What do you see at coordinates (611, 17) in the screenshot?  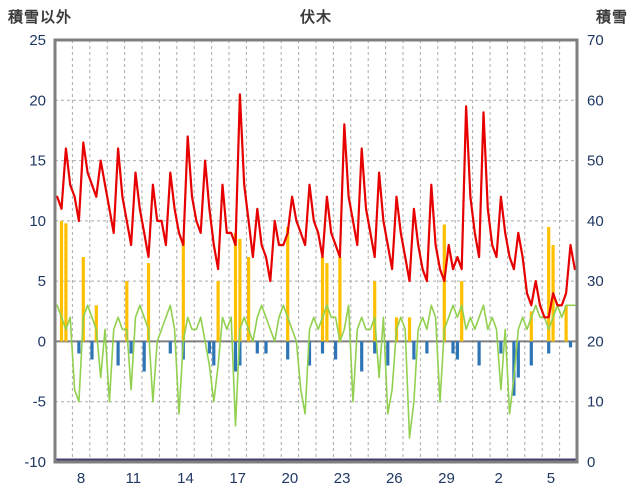 I see `right-axis-title: 積雪` at bounding box center [611, 17].